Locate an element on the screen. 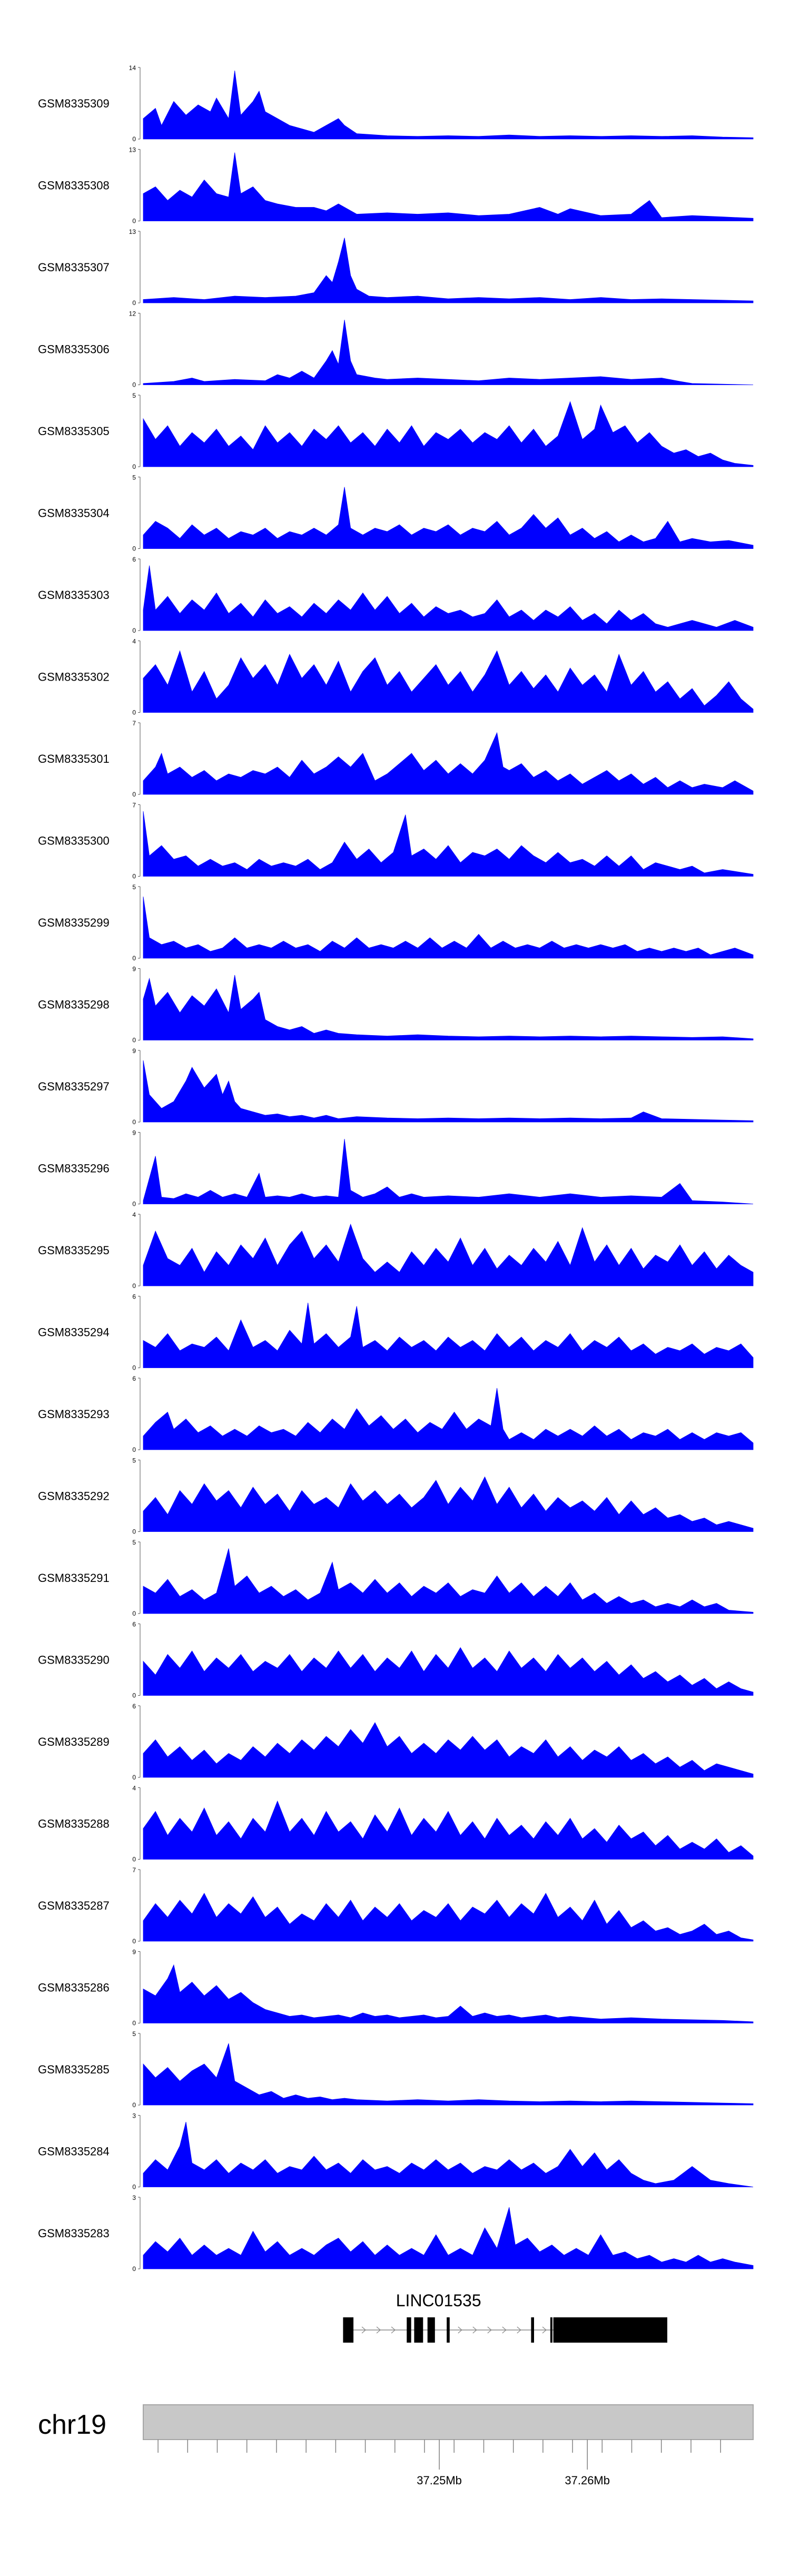 The image size is (790, 2576). track-label: GSM8335288 is located at coordinates (74, 1824).